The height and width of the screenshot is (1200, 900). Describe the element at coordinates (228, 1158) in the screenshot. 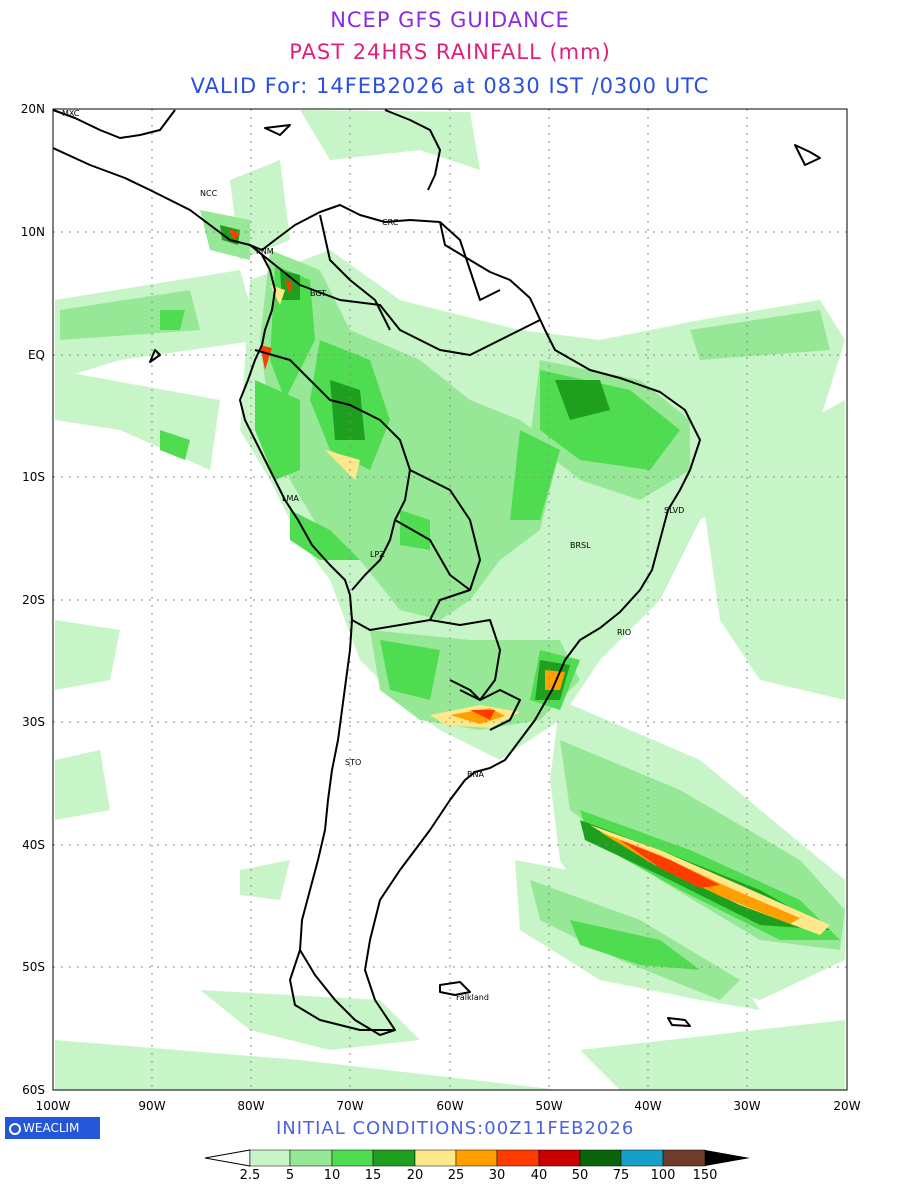

I see `colorbar-min-arrow` at that location.